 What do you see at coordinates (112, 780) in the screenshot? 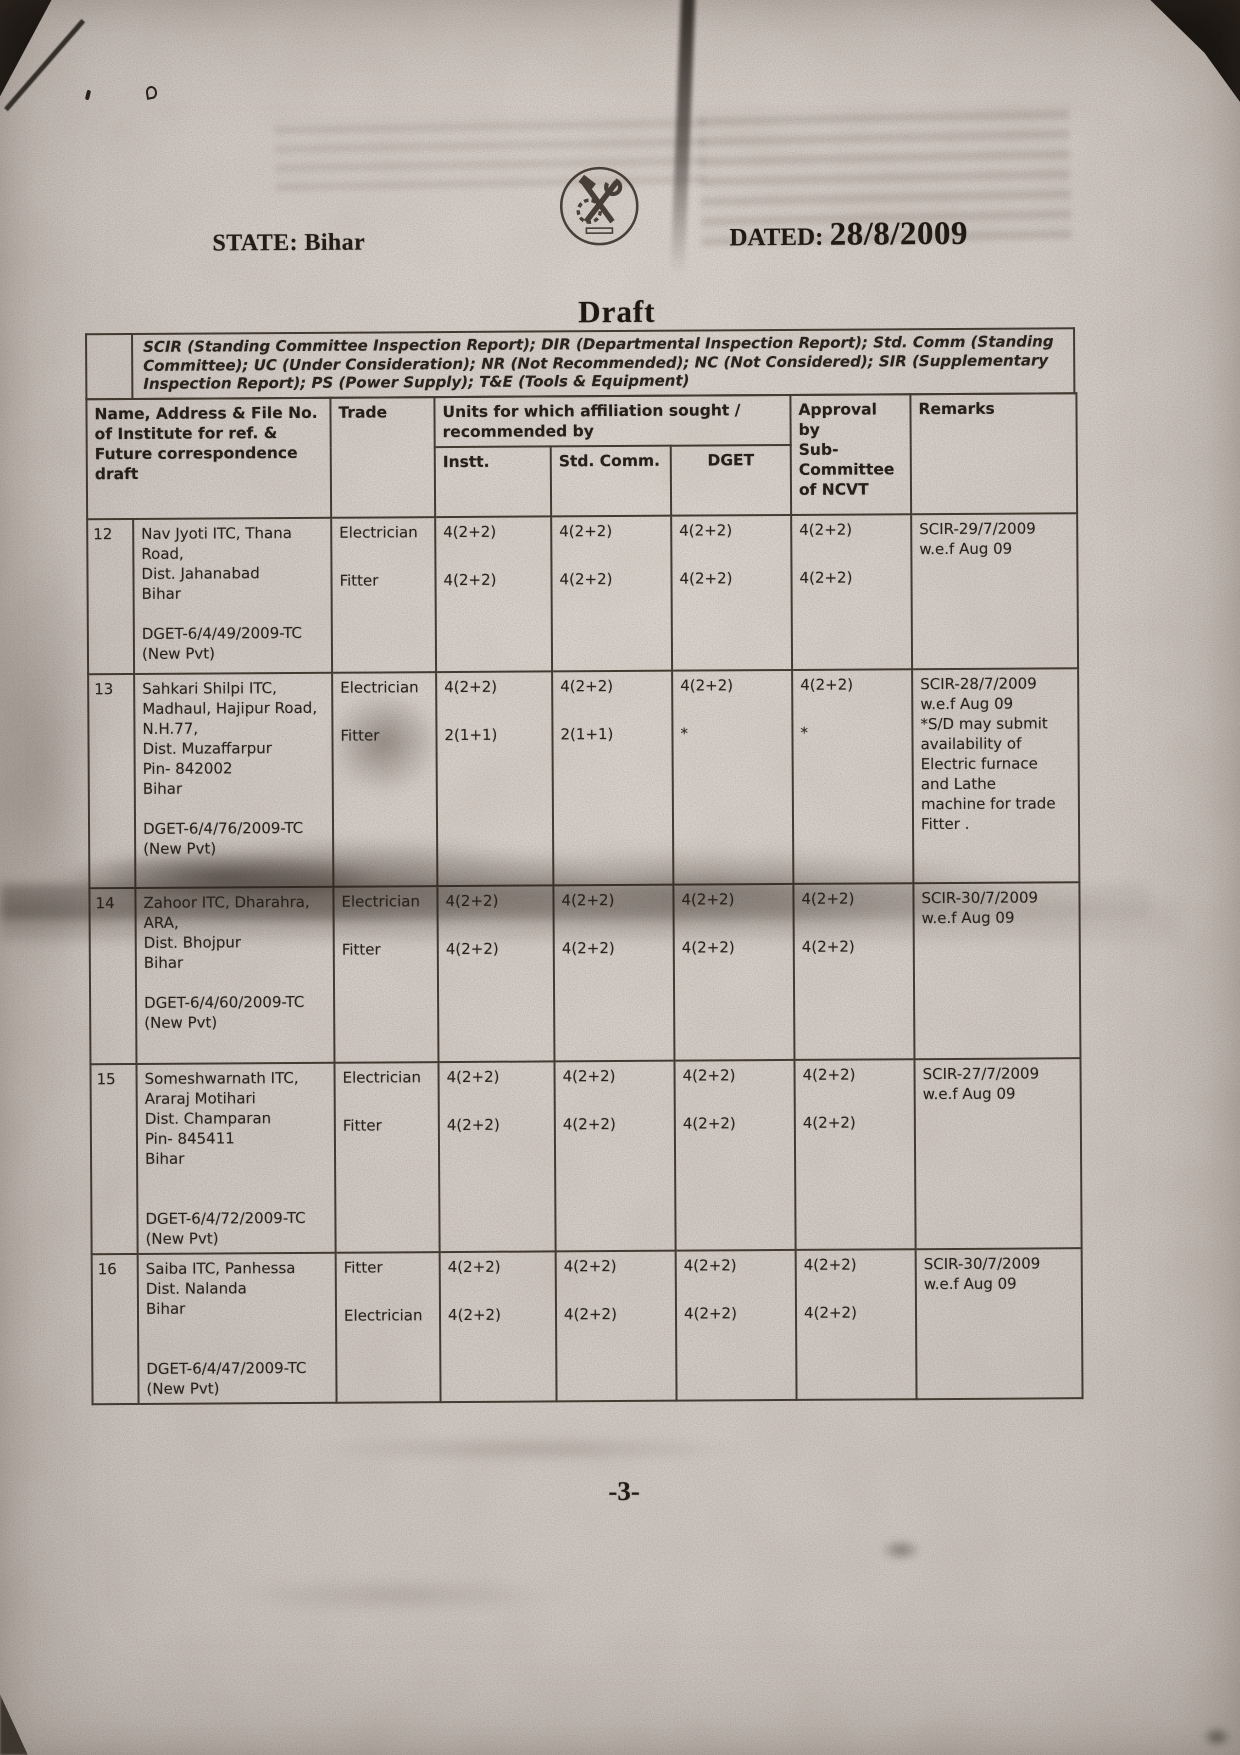
I see `row-number-cell: 13` at bounding box center [112, 780].